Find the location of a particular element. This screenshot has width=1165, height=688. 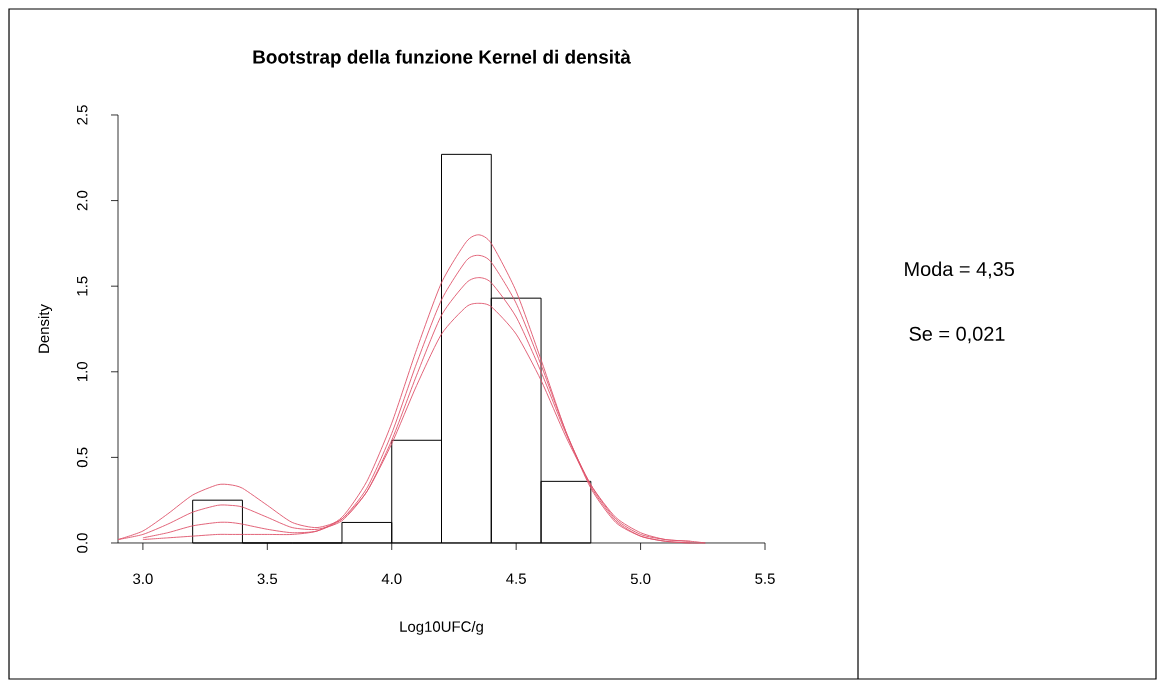

x-tick-label: 4.0 is located at coordinates (391, 579).